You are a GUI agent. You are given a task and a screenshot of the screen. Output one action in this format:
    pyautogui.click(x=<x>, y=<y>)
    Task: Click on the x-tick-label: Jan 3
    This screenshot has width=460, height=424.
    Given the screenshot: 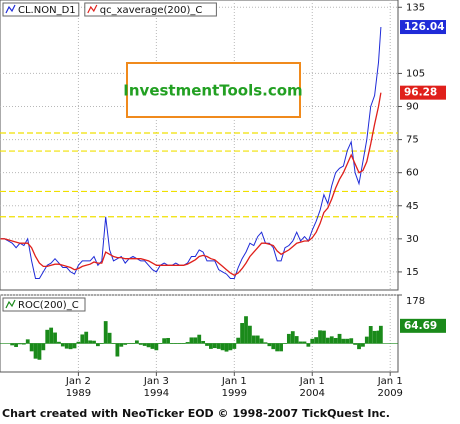 What is the action you would take?
    pyautogui.click(x=156, y=381)
    